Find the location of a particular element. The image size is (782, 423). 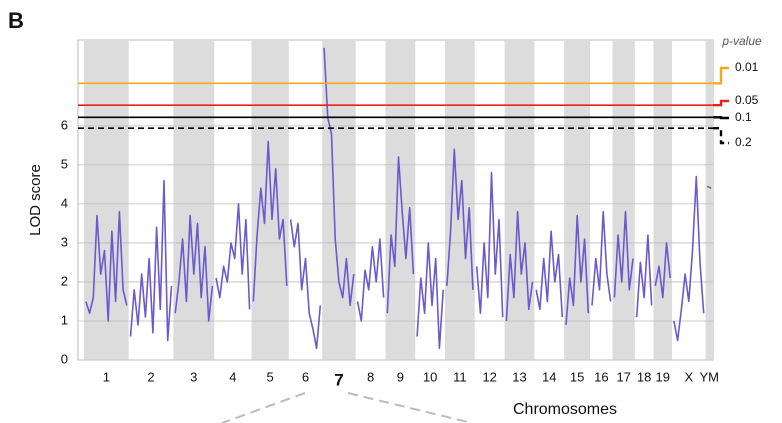

x-tick-label: 7 is located at coordinates (338, 379).